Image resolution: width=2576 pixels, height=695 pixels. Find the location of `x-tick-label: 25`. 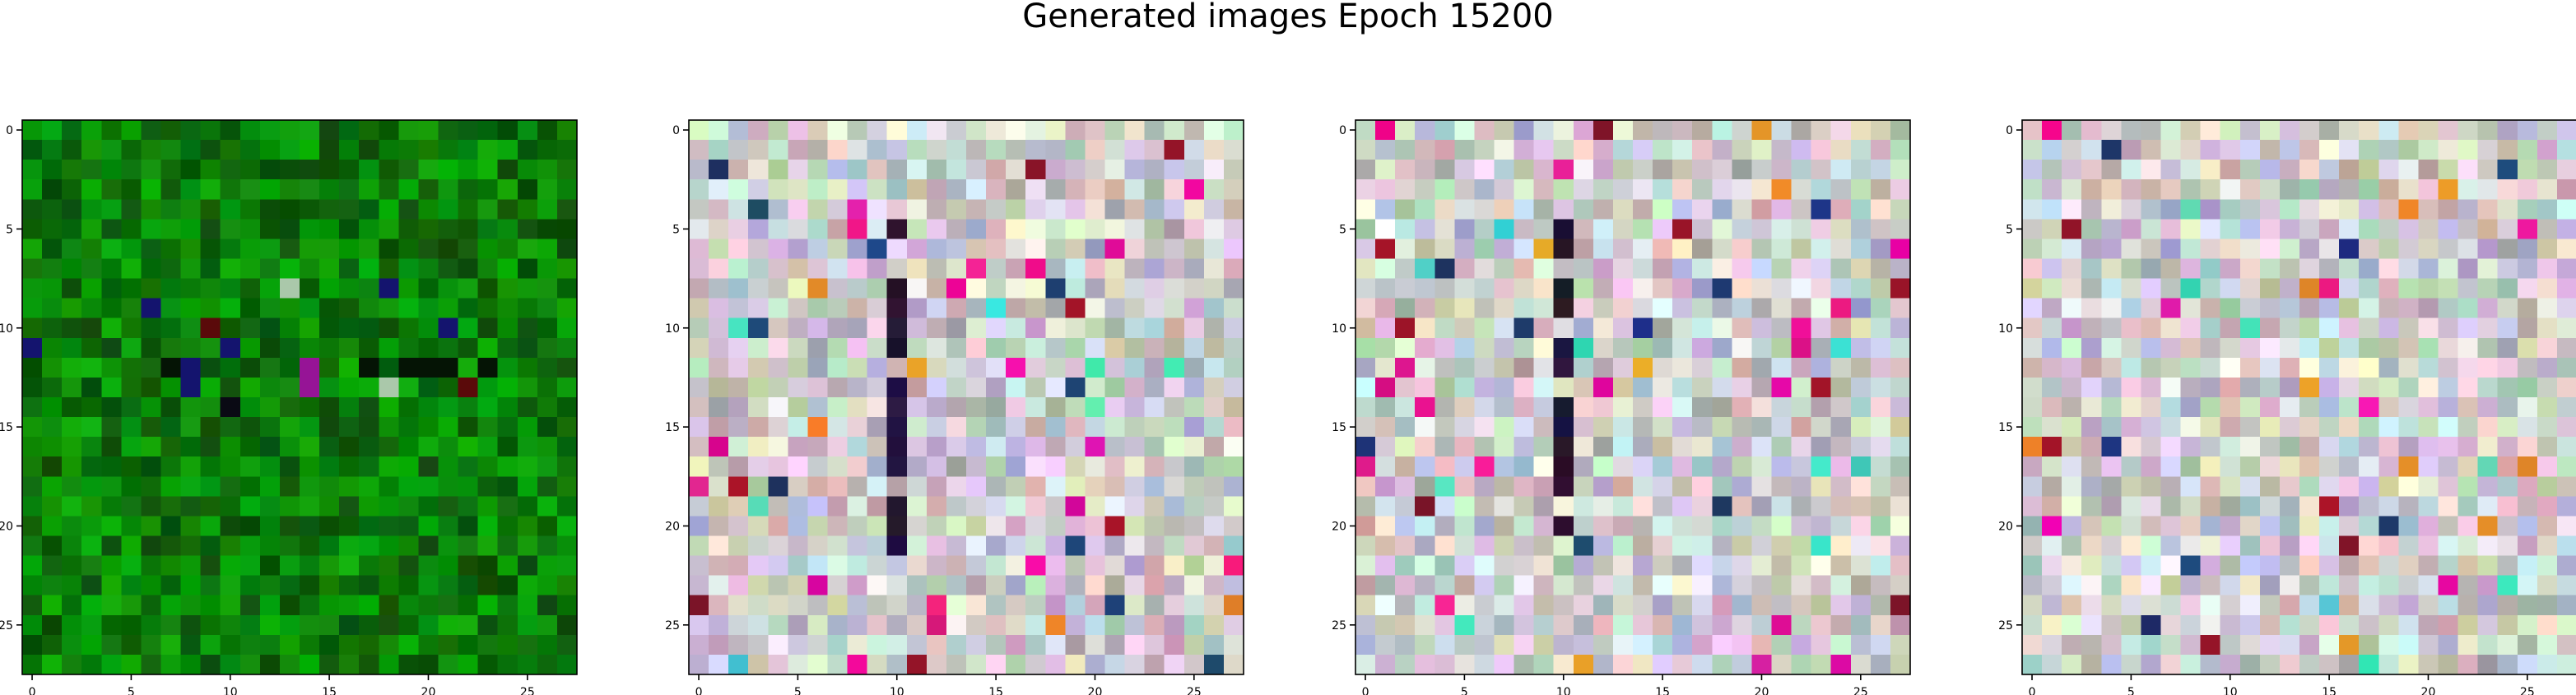

x-tick-label: 25 is located at coordinates (527, 690).